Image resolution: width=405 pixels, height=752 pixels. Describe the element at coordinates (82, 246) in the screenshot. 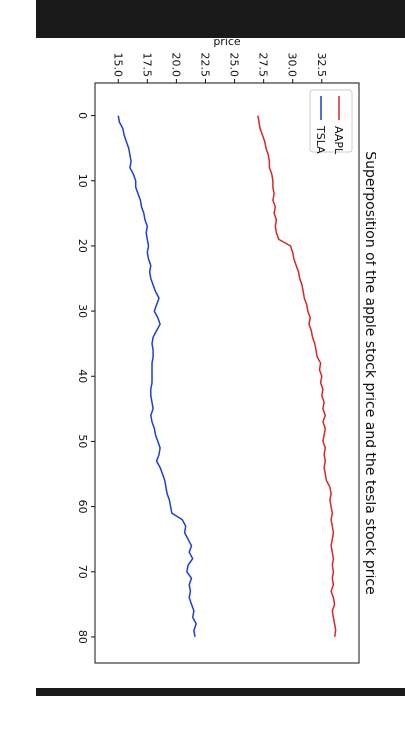

I see `x-tick-label: 20` at that location.